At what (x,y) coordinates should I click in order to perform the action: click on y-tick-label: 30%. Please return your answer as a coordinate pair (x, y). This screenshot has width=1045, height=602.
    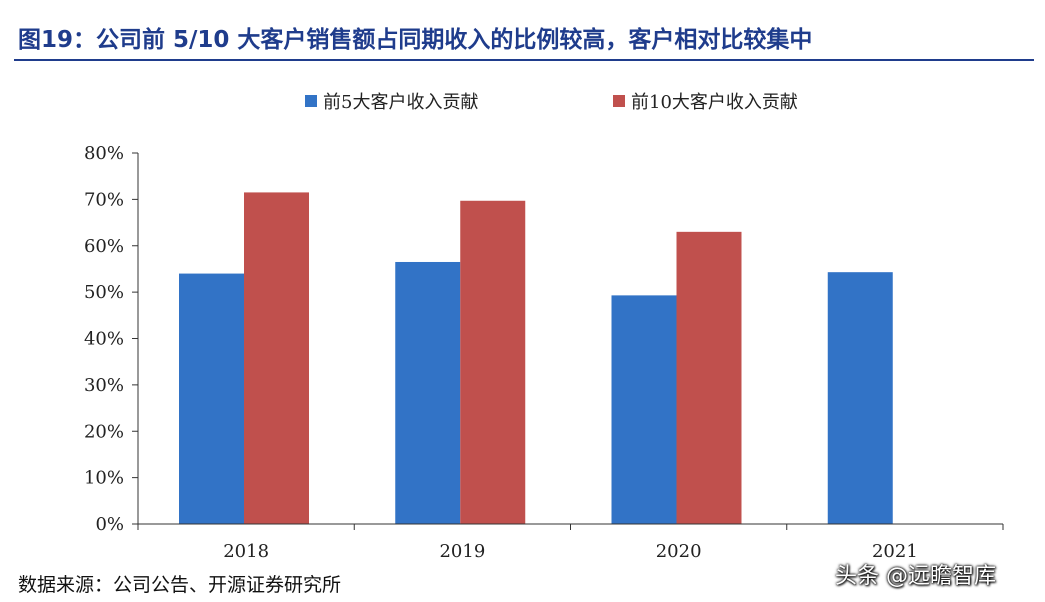
    Looking at the image, I should click on (104, 385).